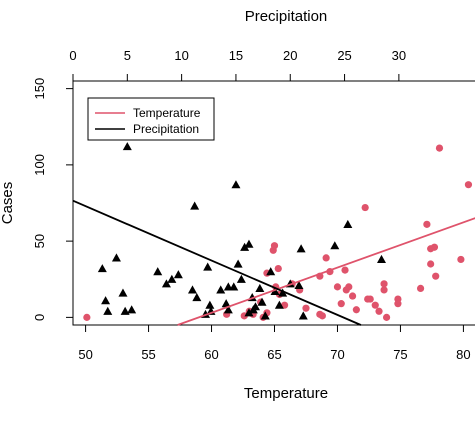 The image size is (475, 423). I want to click on x-axis-bottom: 50 55 60 65 70 75 80, so click(274, 343).